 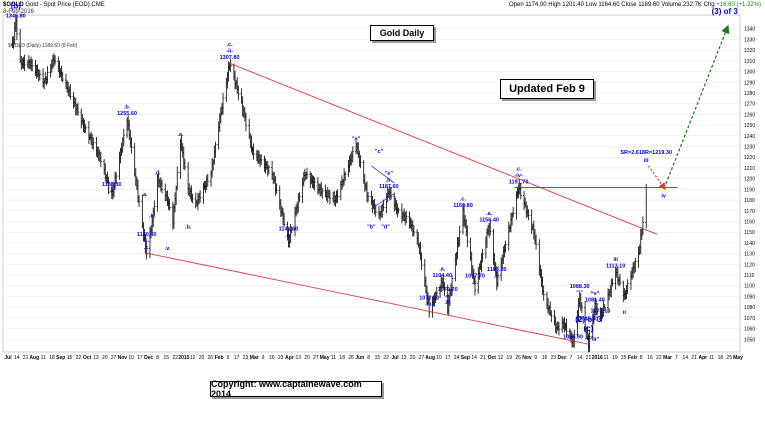 What do you see at coordinates (749, 287) in the screenshot?
I see `y-tick-label: 1100` at bounding box center [749, 287].